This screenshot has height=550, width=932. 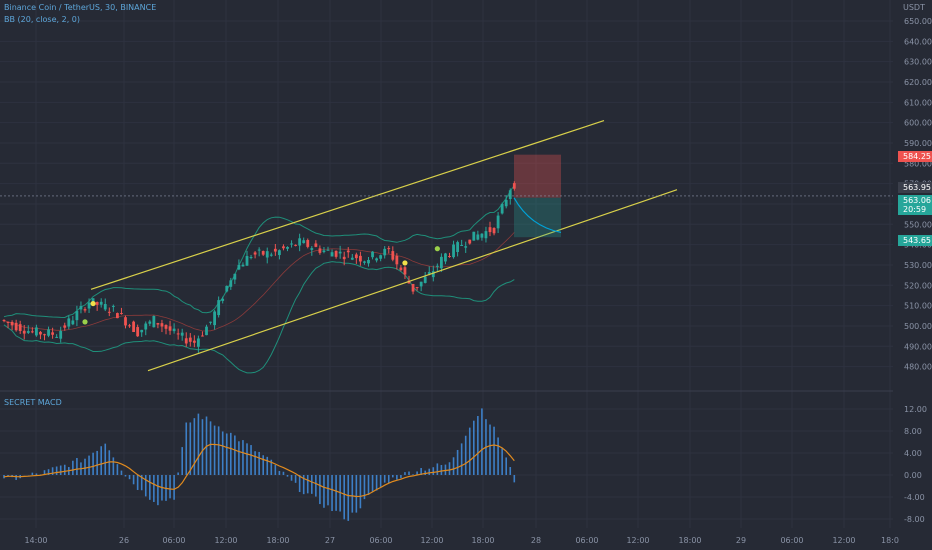 What do you see at coordinates (915, 240) in the screenshot?
I see `price-badge` at bounding box center [915, 240].